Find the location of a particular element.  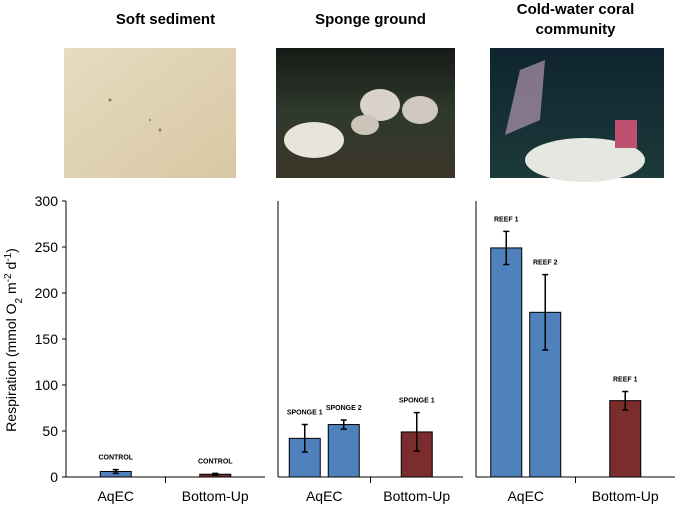

y-tick-label: 300 is located at coordinates (47, 201).